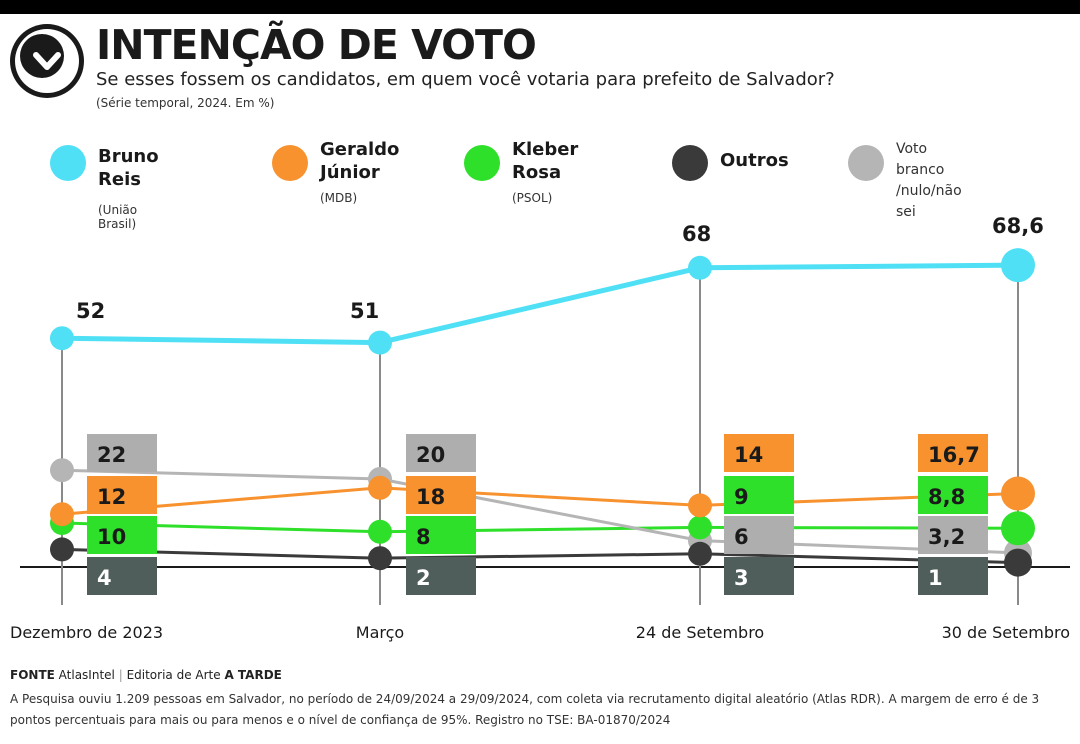 The image size is (1080, 744). I want to click on data-label: 1, so click(935, 578).